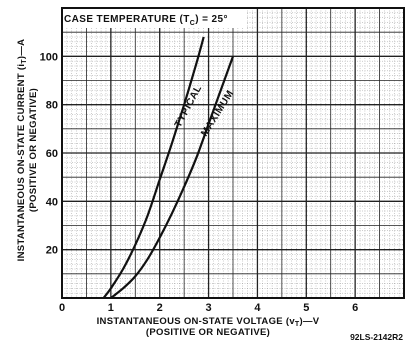 This screenshot has width=405, height=343. I want to click on x-tick-label: 5, so click(306, 308).